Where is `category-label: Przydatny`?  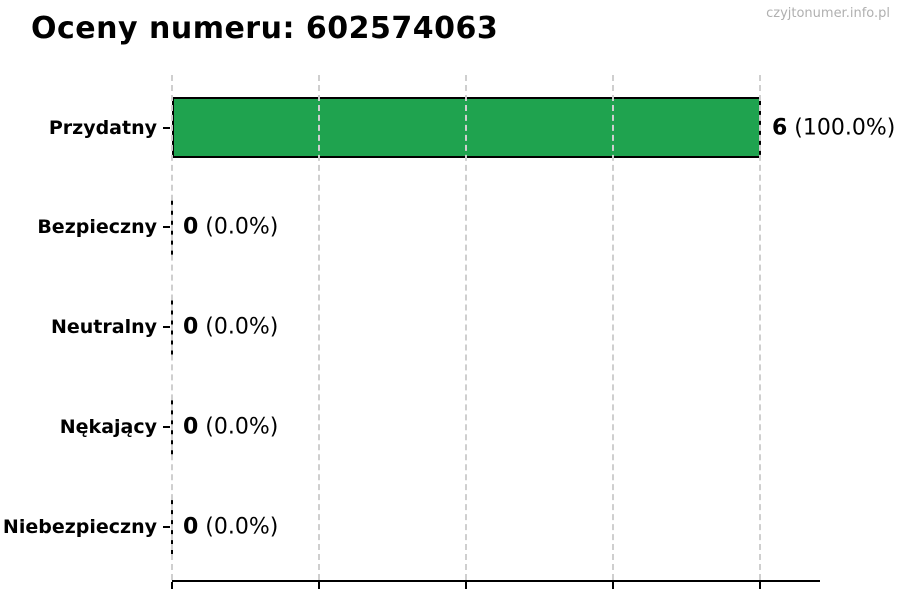 category-label: Przydatny is located at coordinates (102, 127).